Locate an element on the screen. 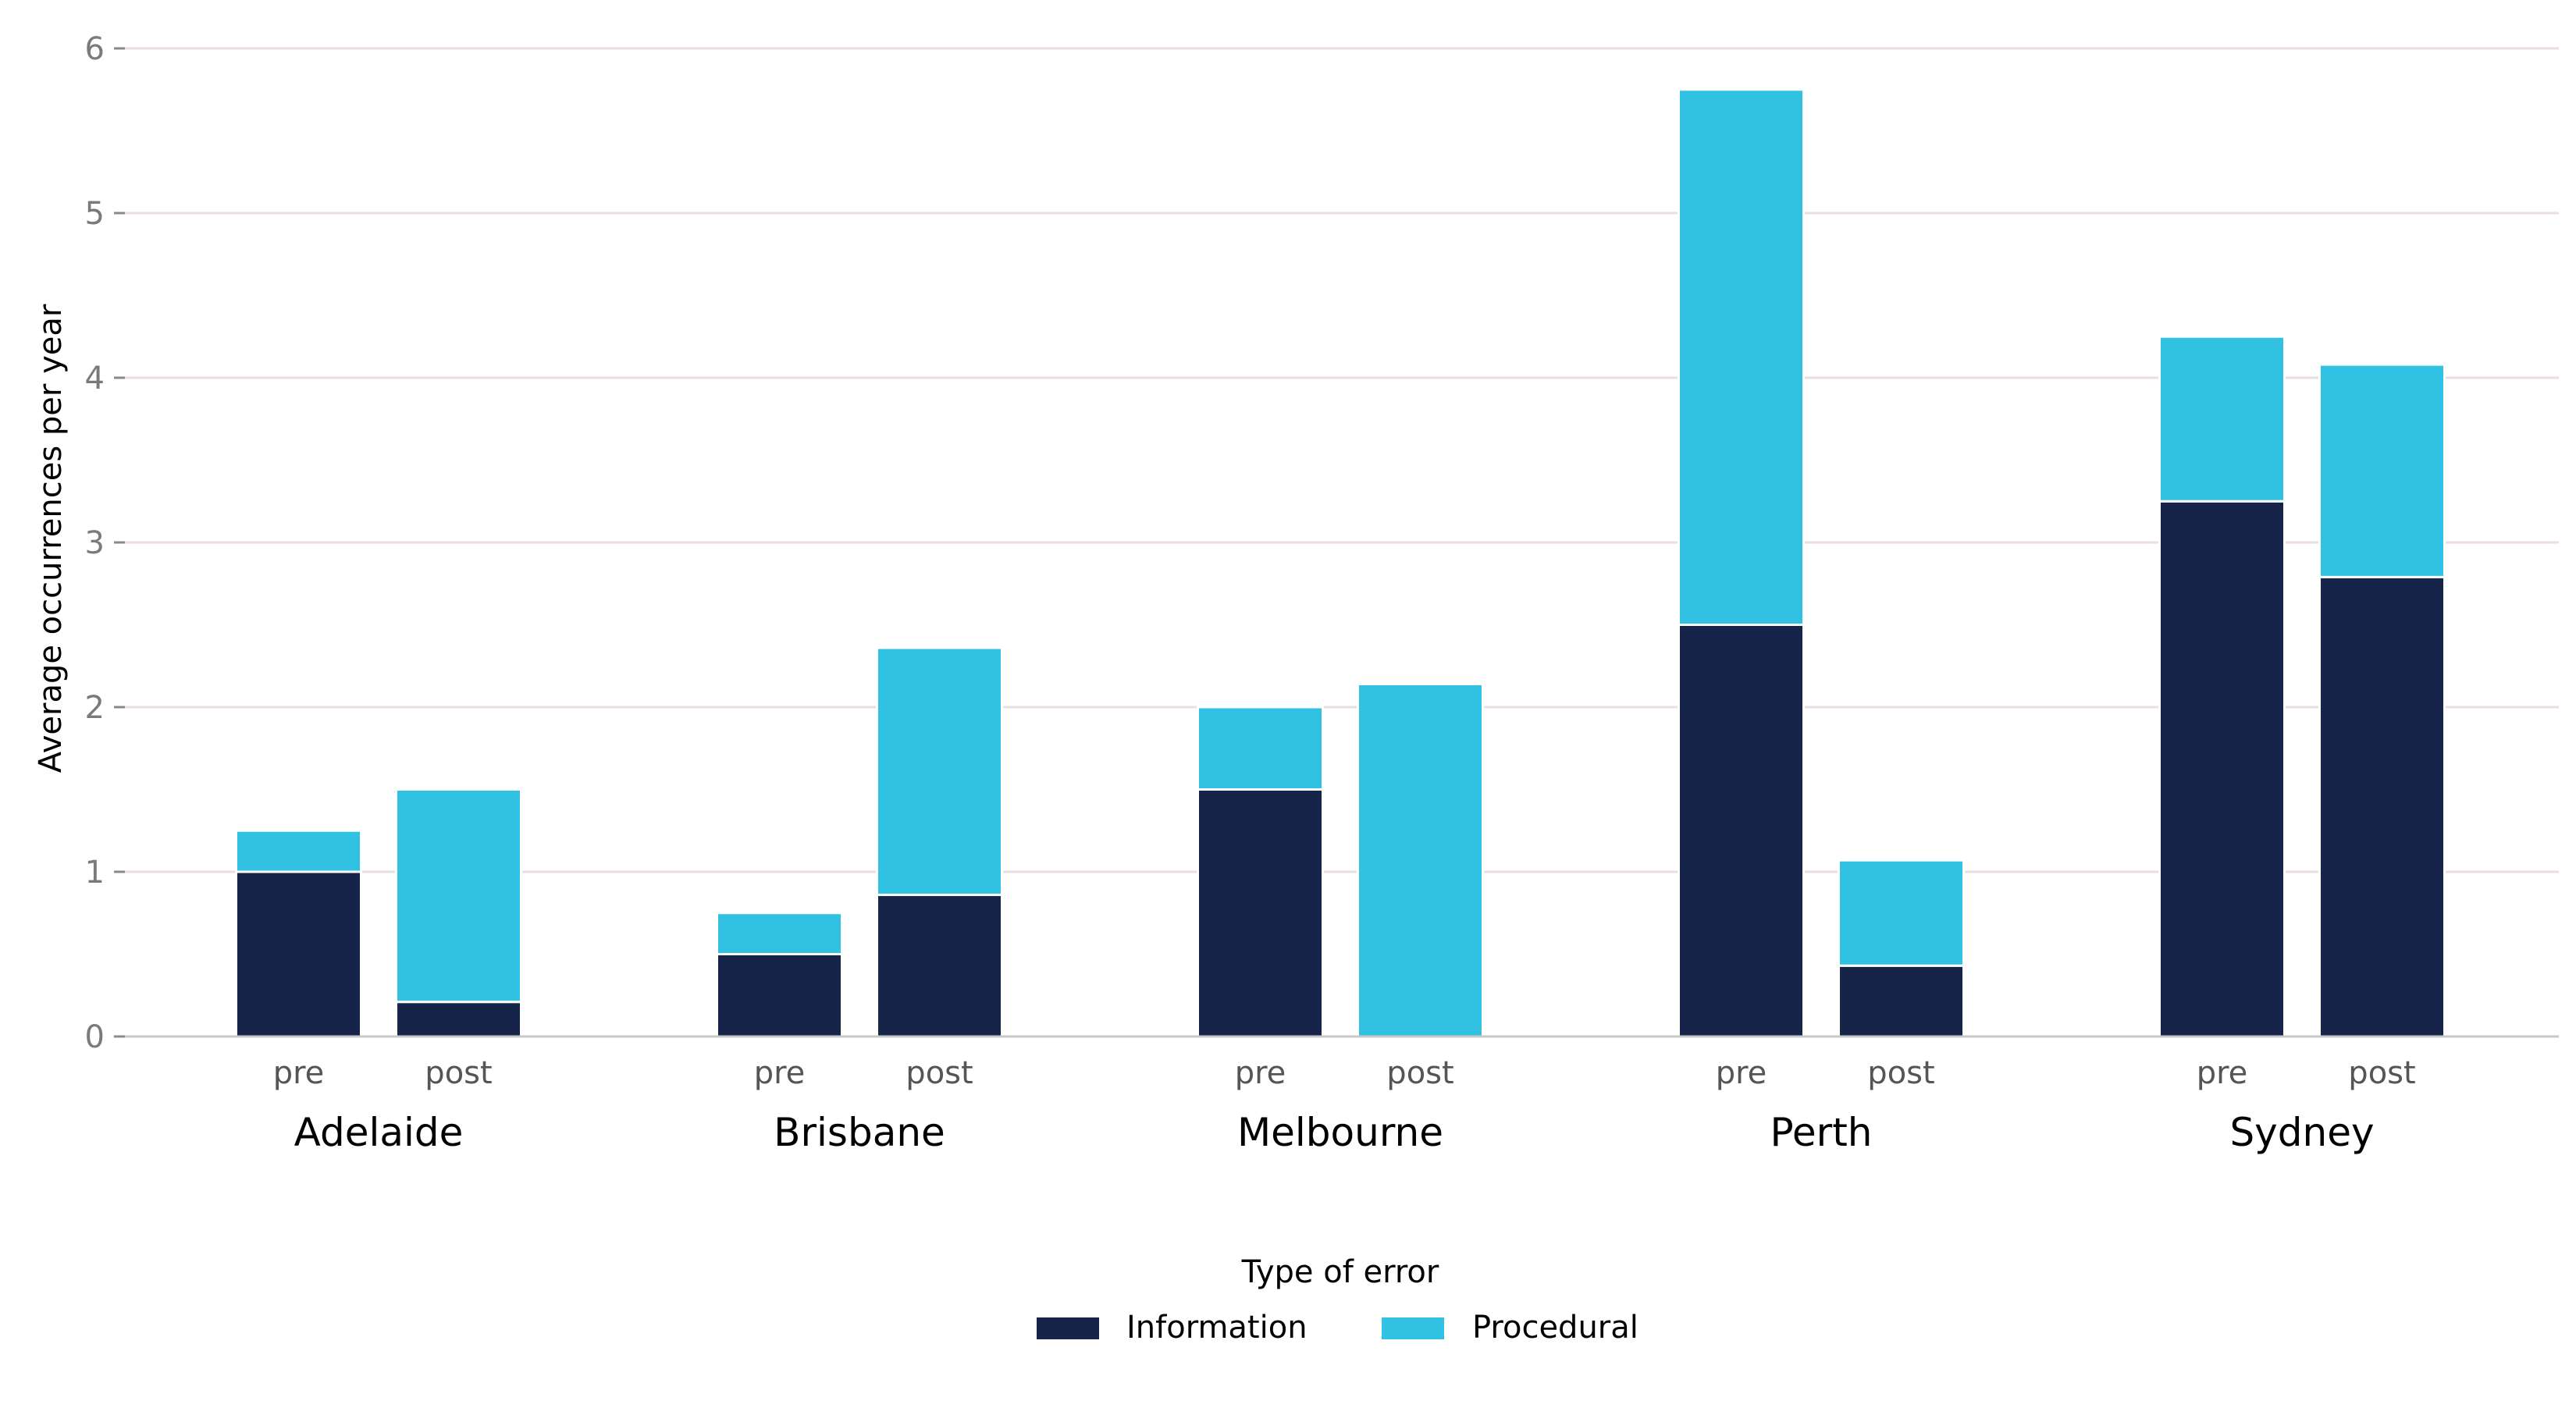 The width and height of the screenshot is (2576, 1408). y-tick-label: 6 is located at coordinates (95, 49).